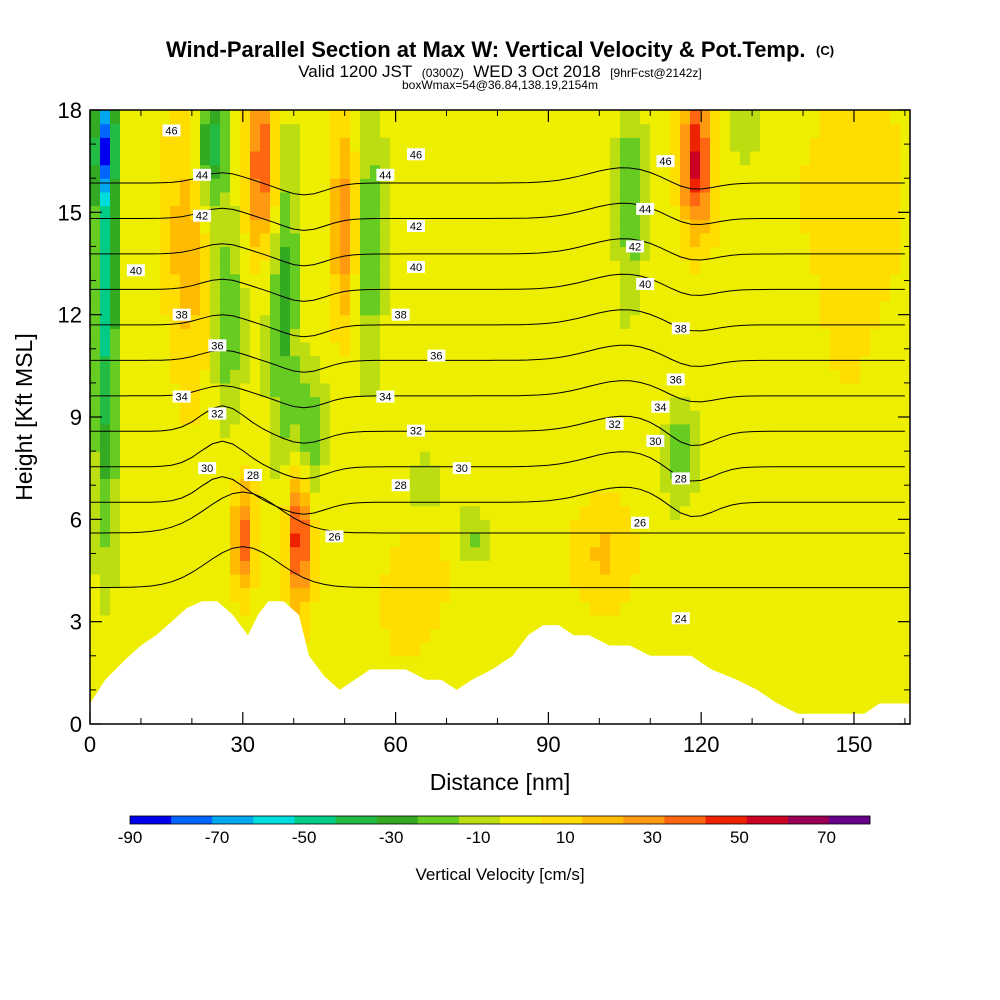 Image resolution: width=1000 pixels, height=1000 pixels. Describe the element at coordinates (217, 837) in the screenshot. I see `colorbar-tick-label: -70` at that location.